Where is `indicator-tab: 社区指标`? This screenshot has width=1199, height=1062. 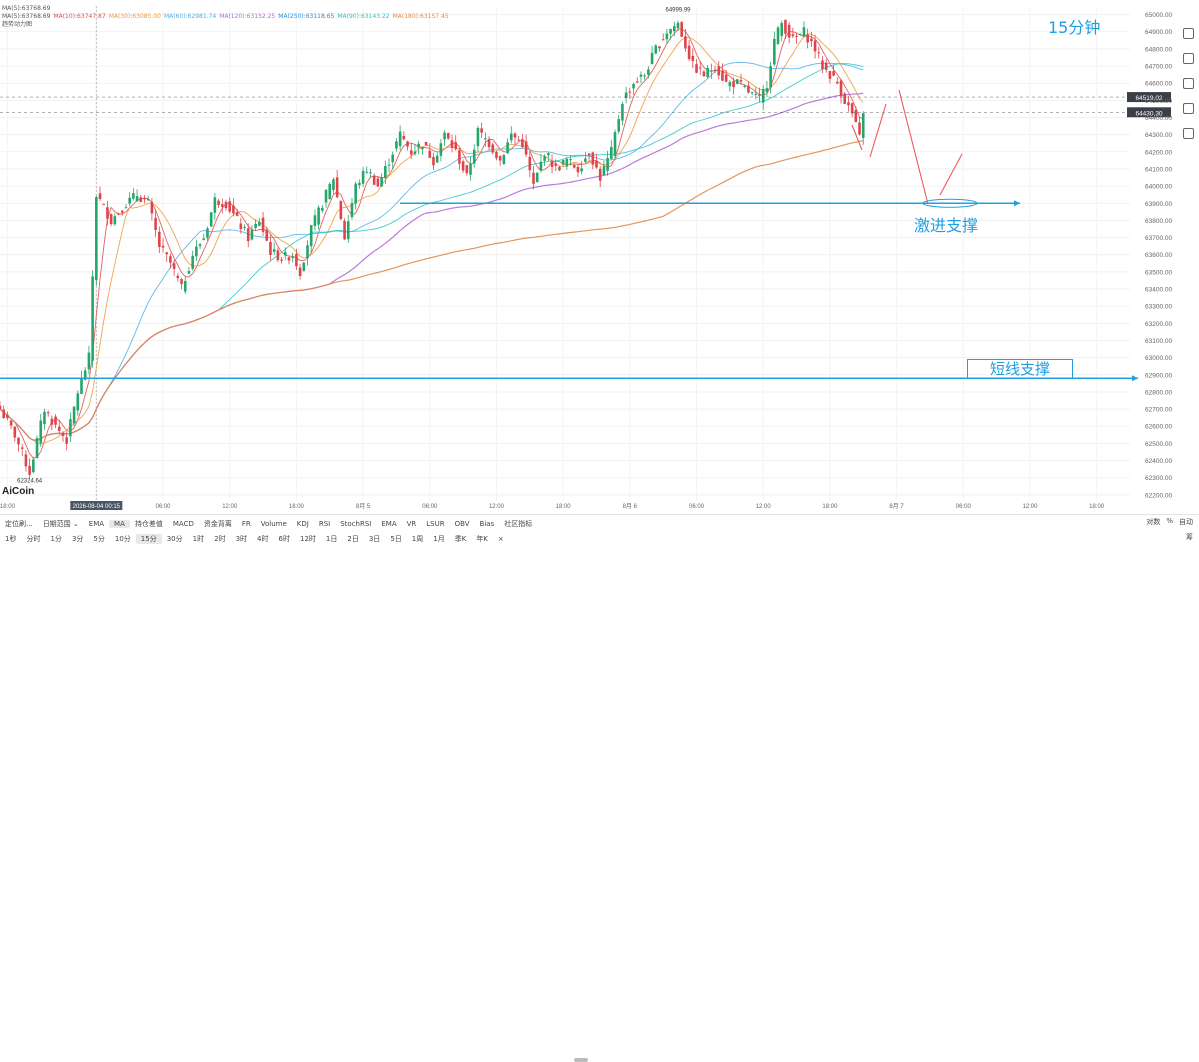
indicator-tab: 社区指标 is located at coordinates (518, 524).